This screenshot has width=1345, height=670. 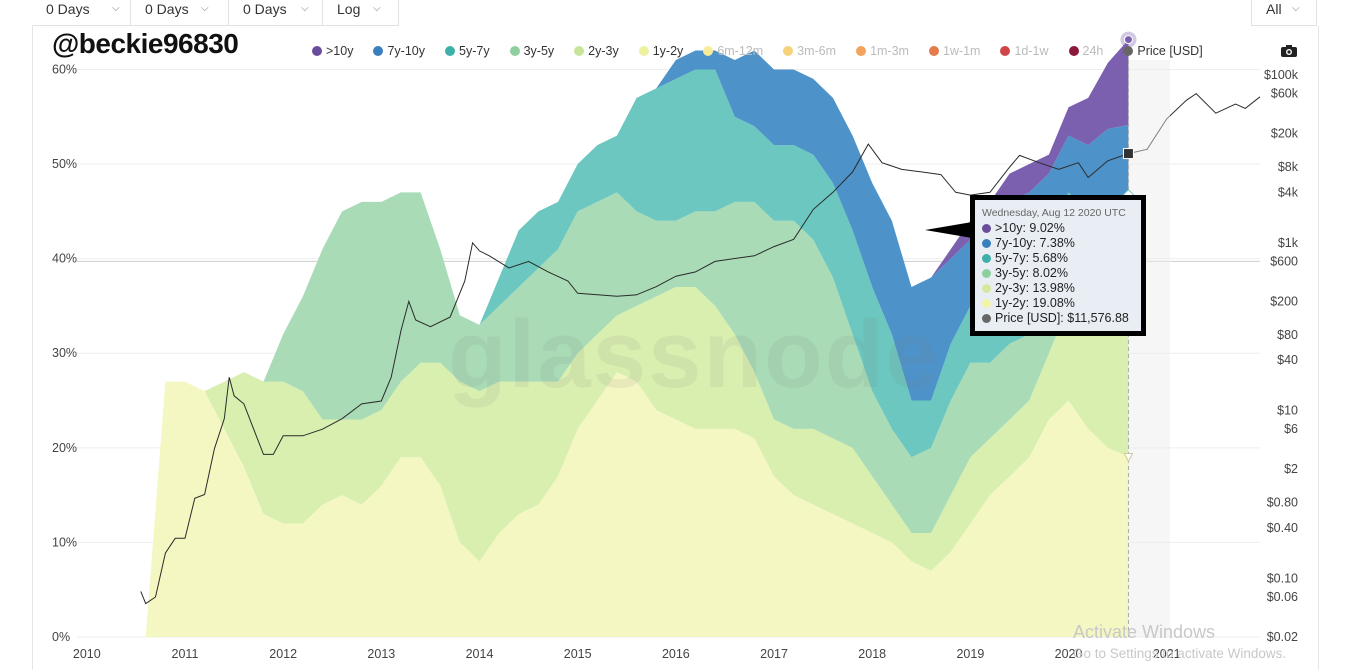 I want to click on legend-label: 6m-12m, so click(x=740, y=51).